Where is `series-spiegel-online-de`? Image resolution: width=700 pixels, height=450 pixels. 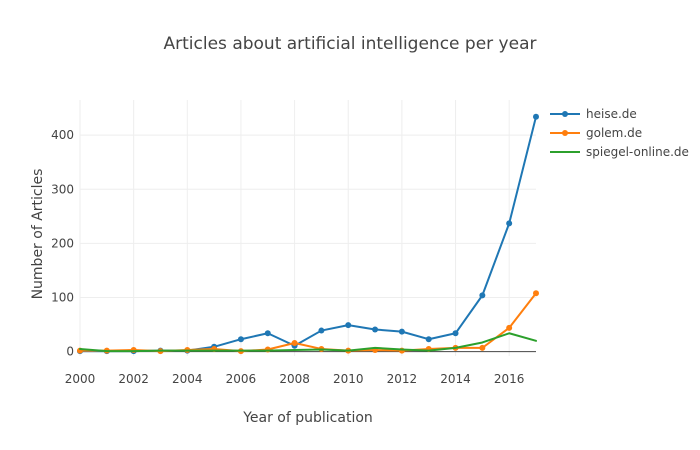
series-spiegel-online-de is located at coordinates (308, 342).